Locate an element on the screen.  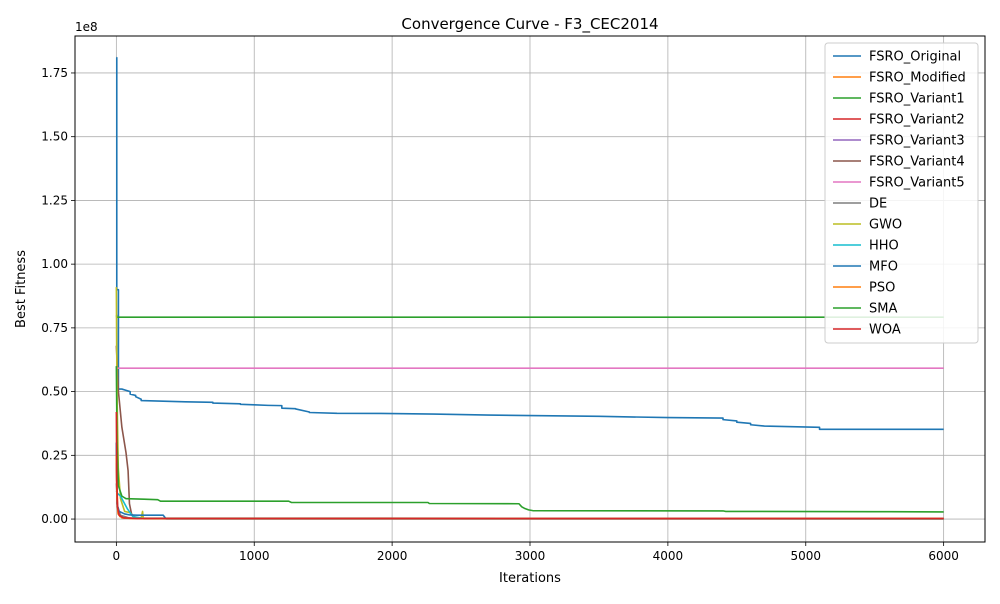
legend-label: FSRO_Modified is located at coordinates (917, 78).